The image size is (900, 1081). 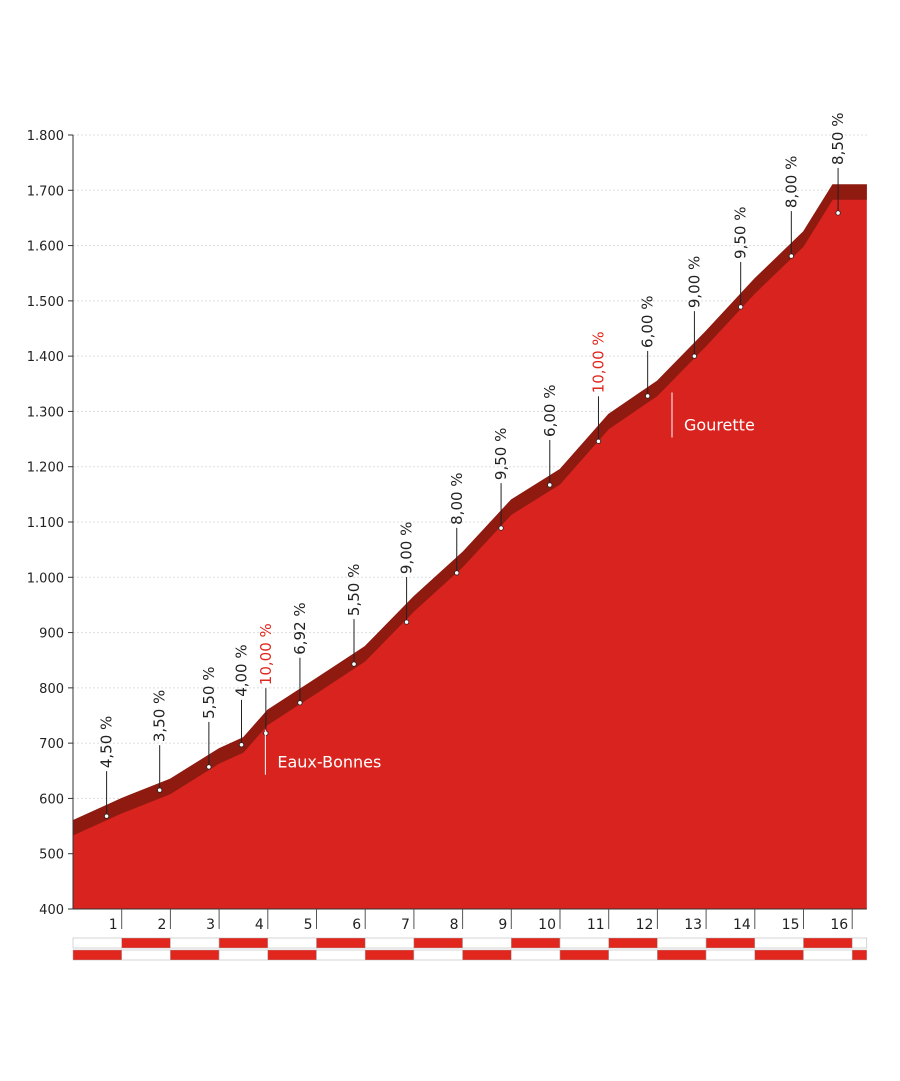 I want to click on x-tick-label: 5, so click(x=308, y=925).